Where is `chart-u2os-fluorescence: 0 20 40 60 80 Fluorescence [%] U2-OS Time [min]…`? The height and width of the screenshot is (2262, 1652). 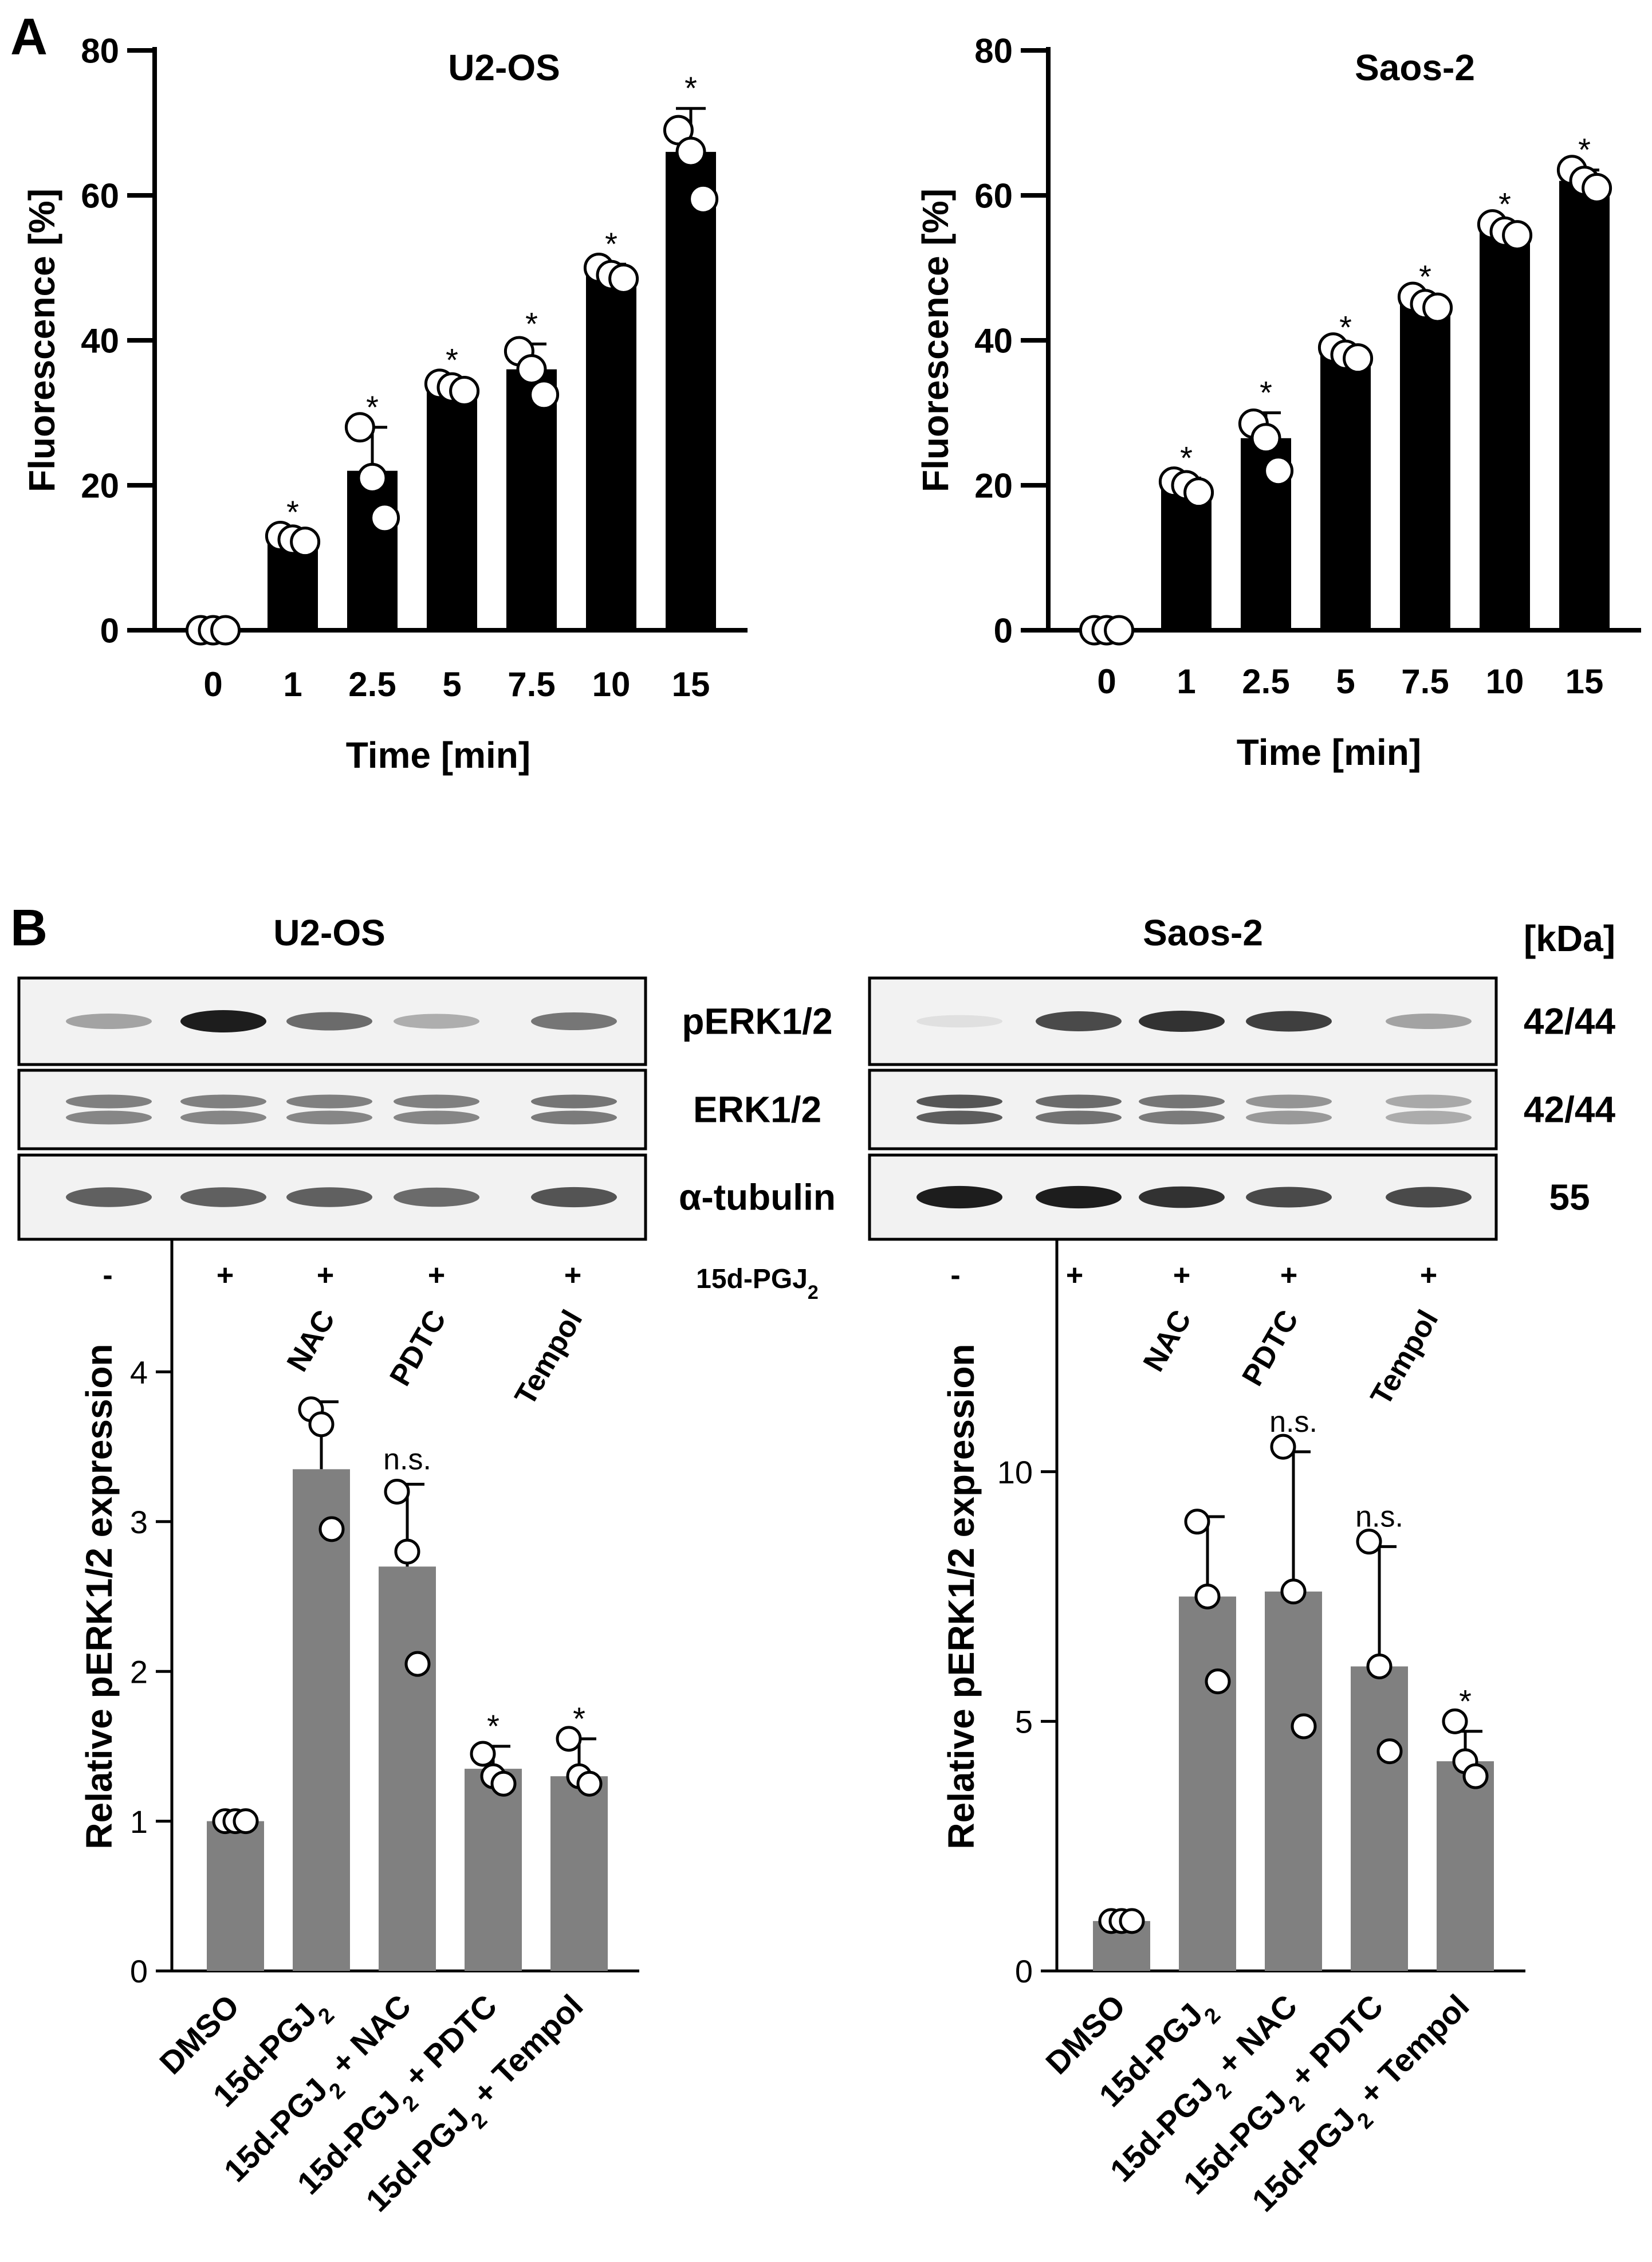
chart-u2os-fluorescence: 0 20 40 60 80 Fluorescence [%] U2-OS Time [min]… is located at coordinates (384, 404).